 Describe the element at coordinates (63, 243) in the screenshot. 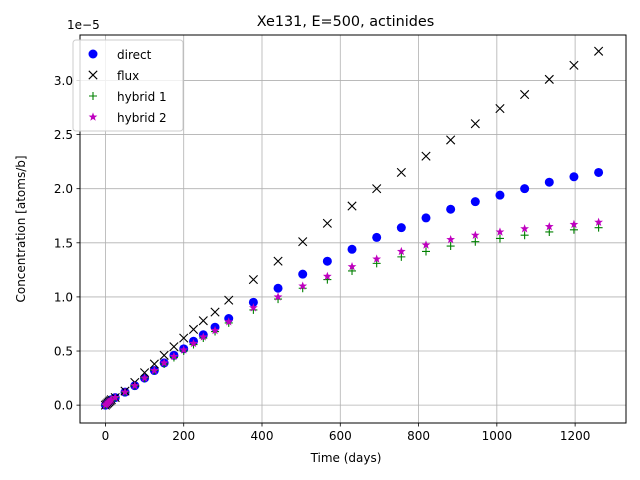

I see `y-tick-label: 1.5` at that location.